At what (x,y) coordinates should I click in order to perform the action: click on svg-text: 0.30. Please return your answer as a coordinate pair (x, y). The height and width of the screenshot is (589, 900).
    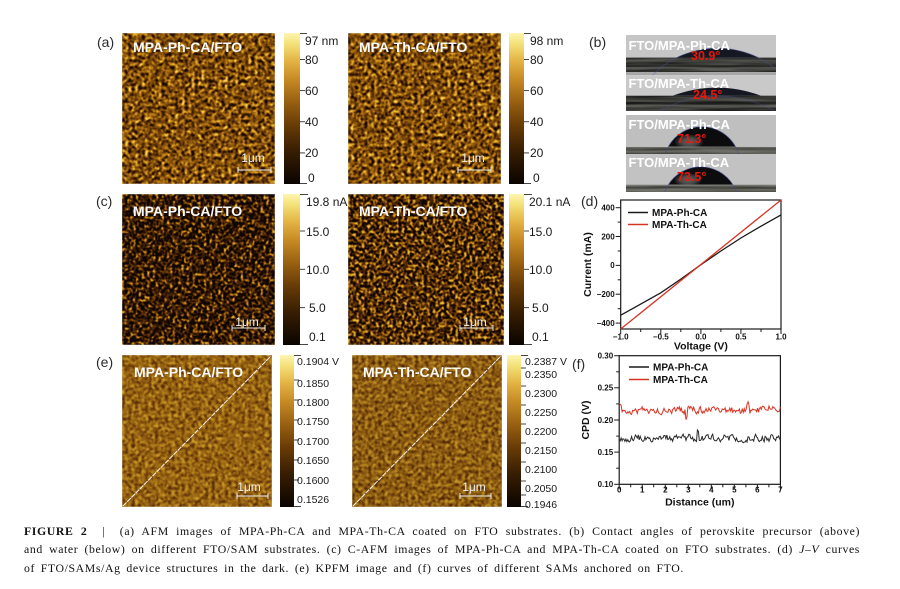
    Looking at the image, I should click on (606, 356).